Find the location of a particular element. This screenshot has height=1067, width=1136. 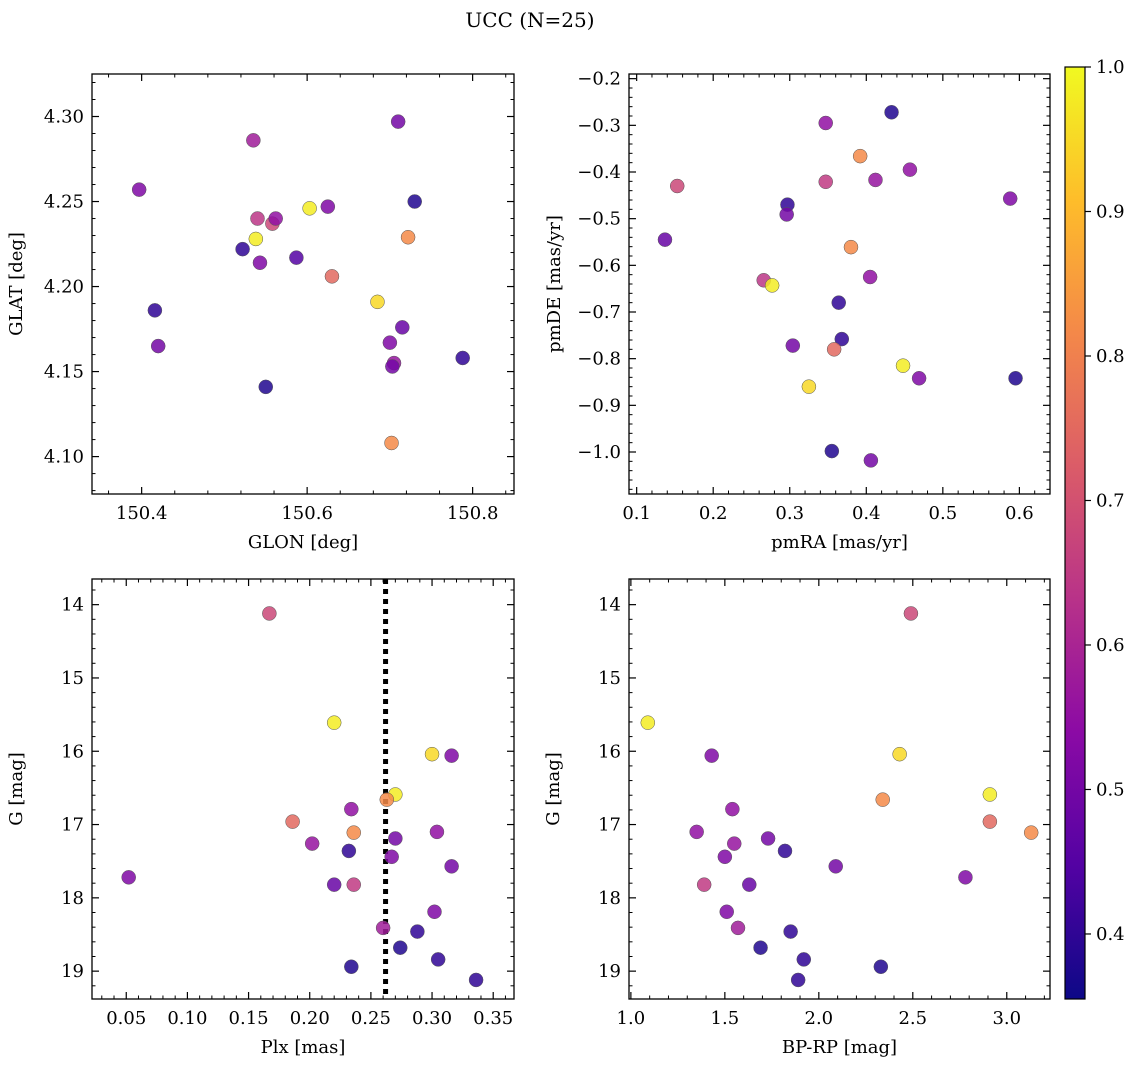

y-tick-label: −0.8 is located at coordinates (599, 359).